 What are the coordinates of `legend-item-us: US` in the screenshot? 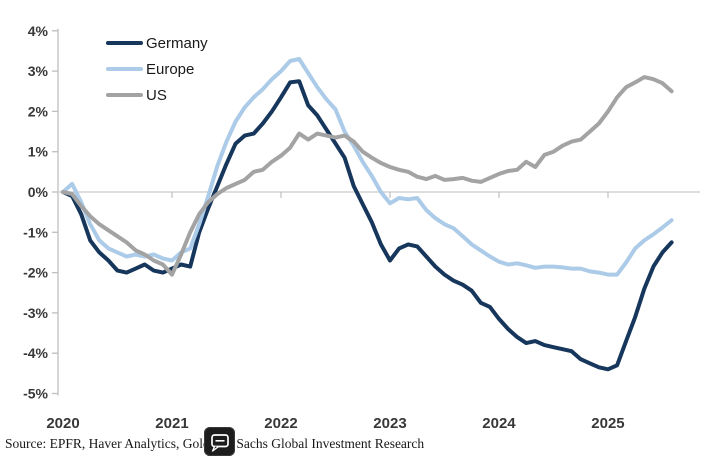 It's located at (136, 95).